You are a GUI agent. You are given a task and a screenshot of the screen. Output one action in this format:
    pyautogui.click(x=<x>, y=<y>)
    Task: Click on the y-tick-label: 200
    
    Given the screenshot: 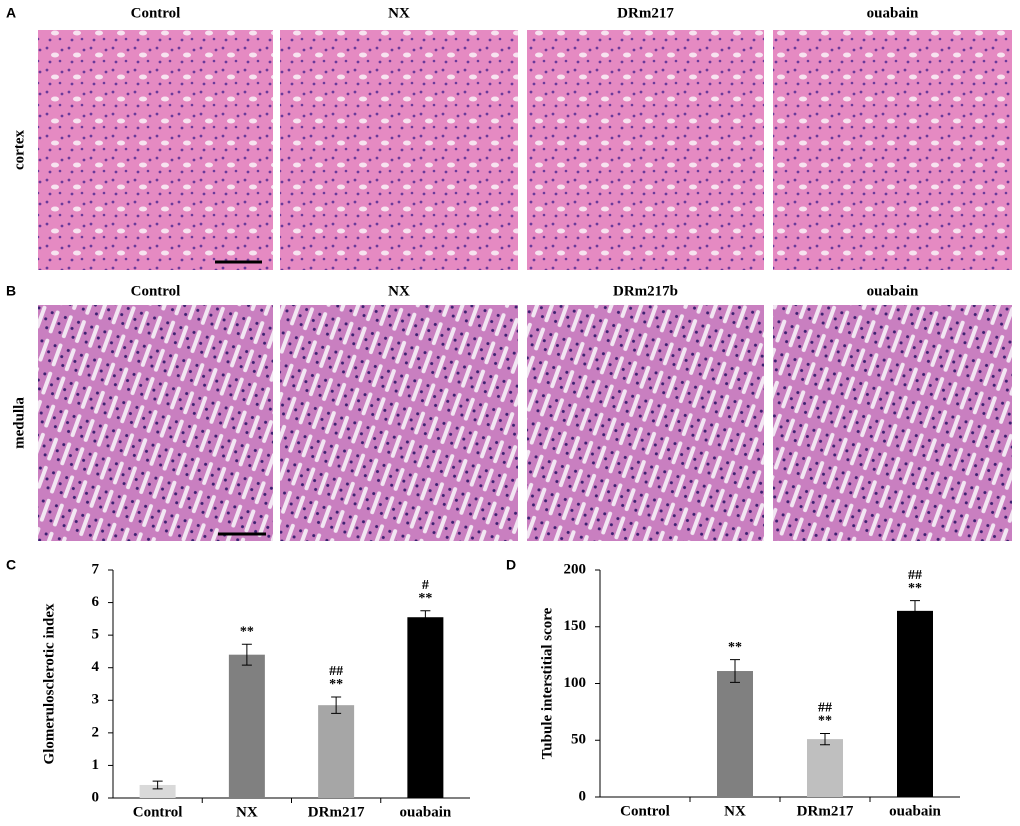 What is the action you would take?
    pyautogui.click(x=575, y=569)
    